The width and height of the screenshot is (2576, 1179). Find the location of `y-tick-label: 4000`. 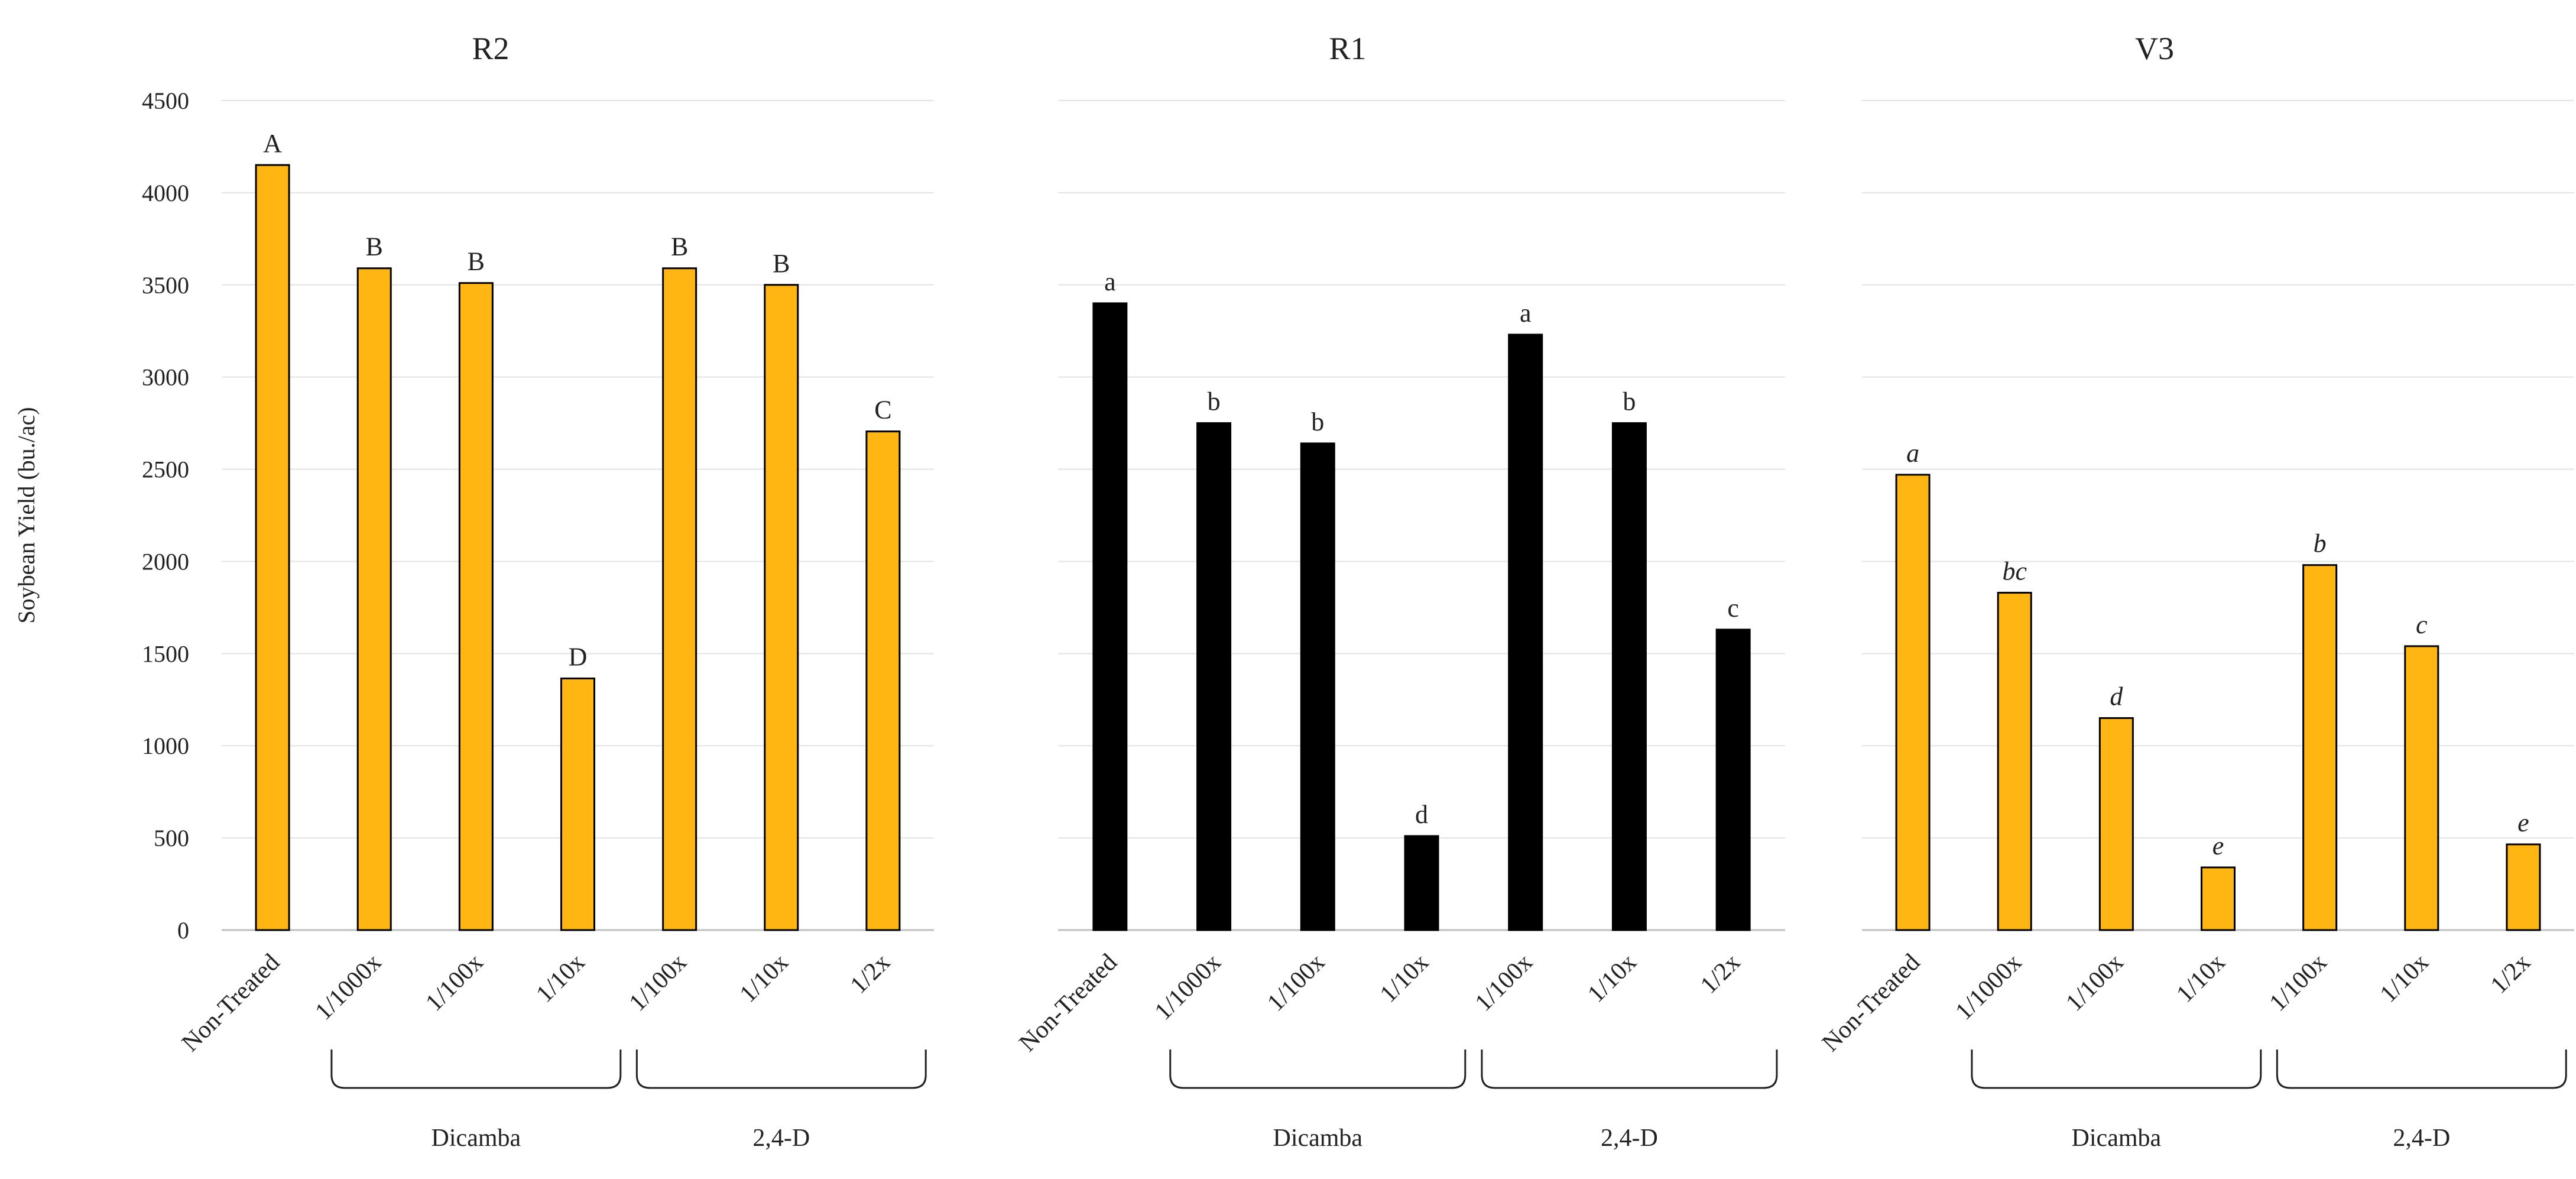

y-tick-label: 4000 is located at coordinates (165, 193).